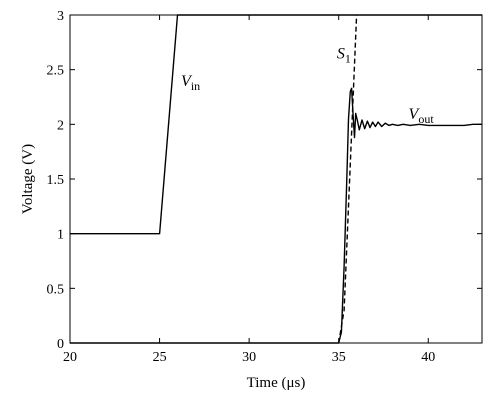  Describe the element at coordinates (60, 125) in the screenshot. I see `y-tick-label: 2` at that location.